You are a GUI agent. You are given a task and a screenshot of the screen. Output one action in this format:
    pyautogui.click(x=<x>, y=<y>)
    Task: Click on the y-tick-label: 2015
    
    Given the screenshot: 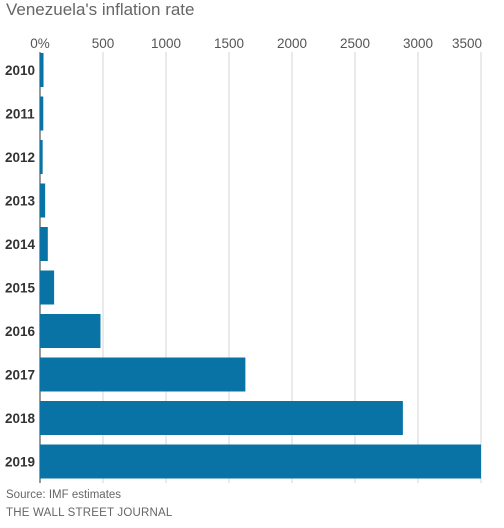 What is the action you would take?
    pyautogui.click(x=20, y=288)
    